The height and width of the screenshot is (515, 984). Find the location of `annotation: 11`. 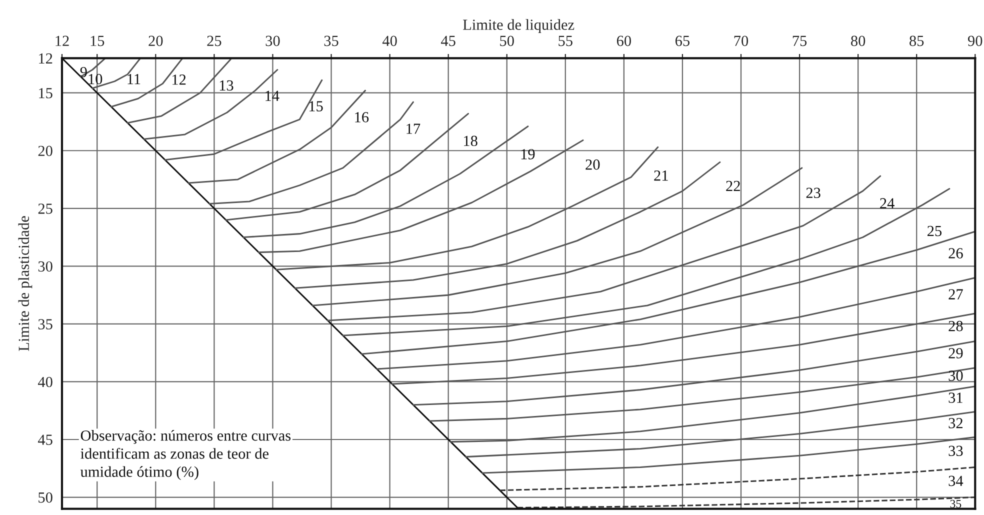

annotation: 11 is located at coordinates (134, 79).